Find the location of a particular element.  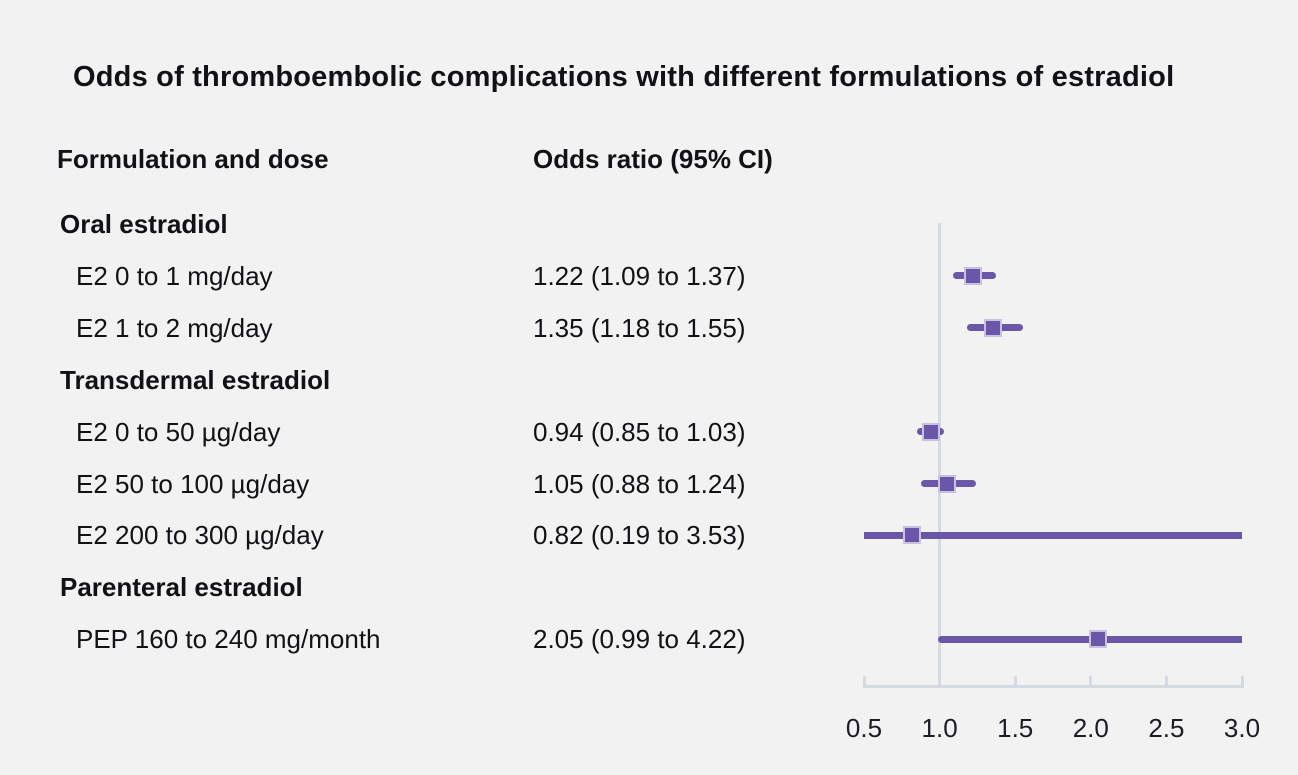

group-label: Oral estradiol is located at coordinates (144, 224).